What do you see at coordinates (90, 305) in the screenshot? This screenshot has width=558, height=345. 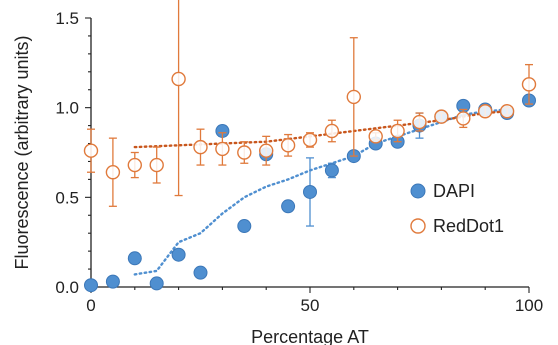 I see `x-tick-label: 0` at bounding box center [90, 305].